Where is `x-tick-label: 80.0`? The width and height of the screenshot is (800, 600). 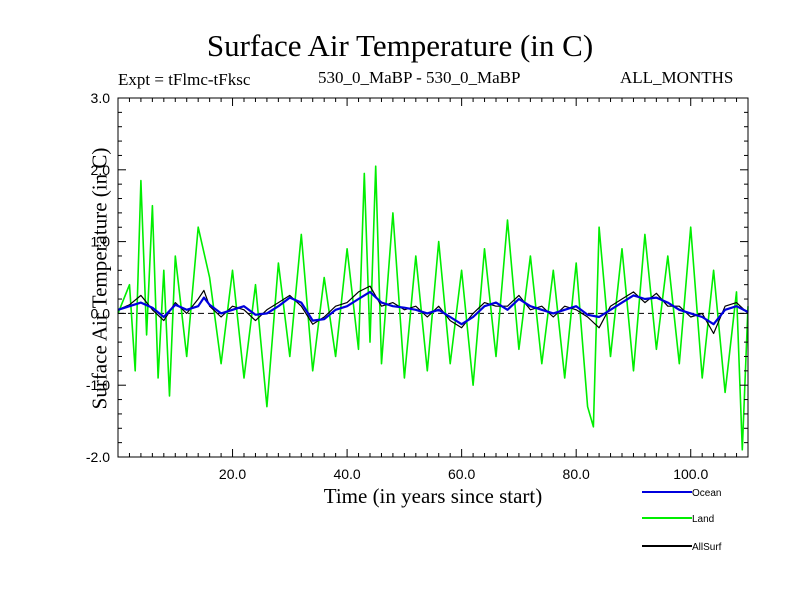 x-tick-label: 80.0 is located at coordinates (576, 474).